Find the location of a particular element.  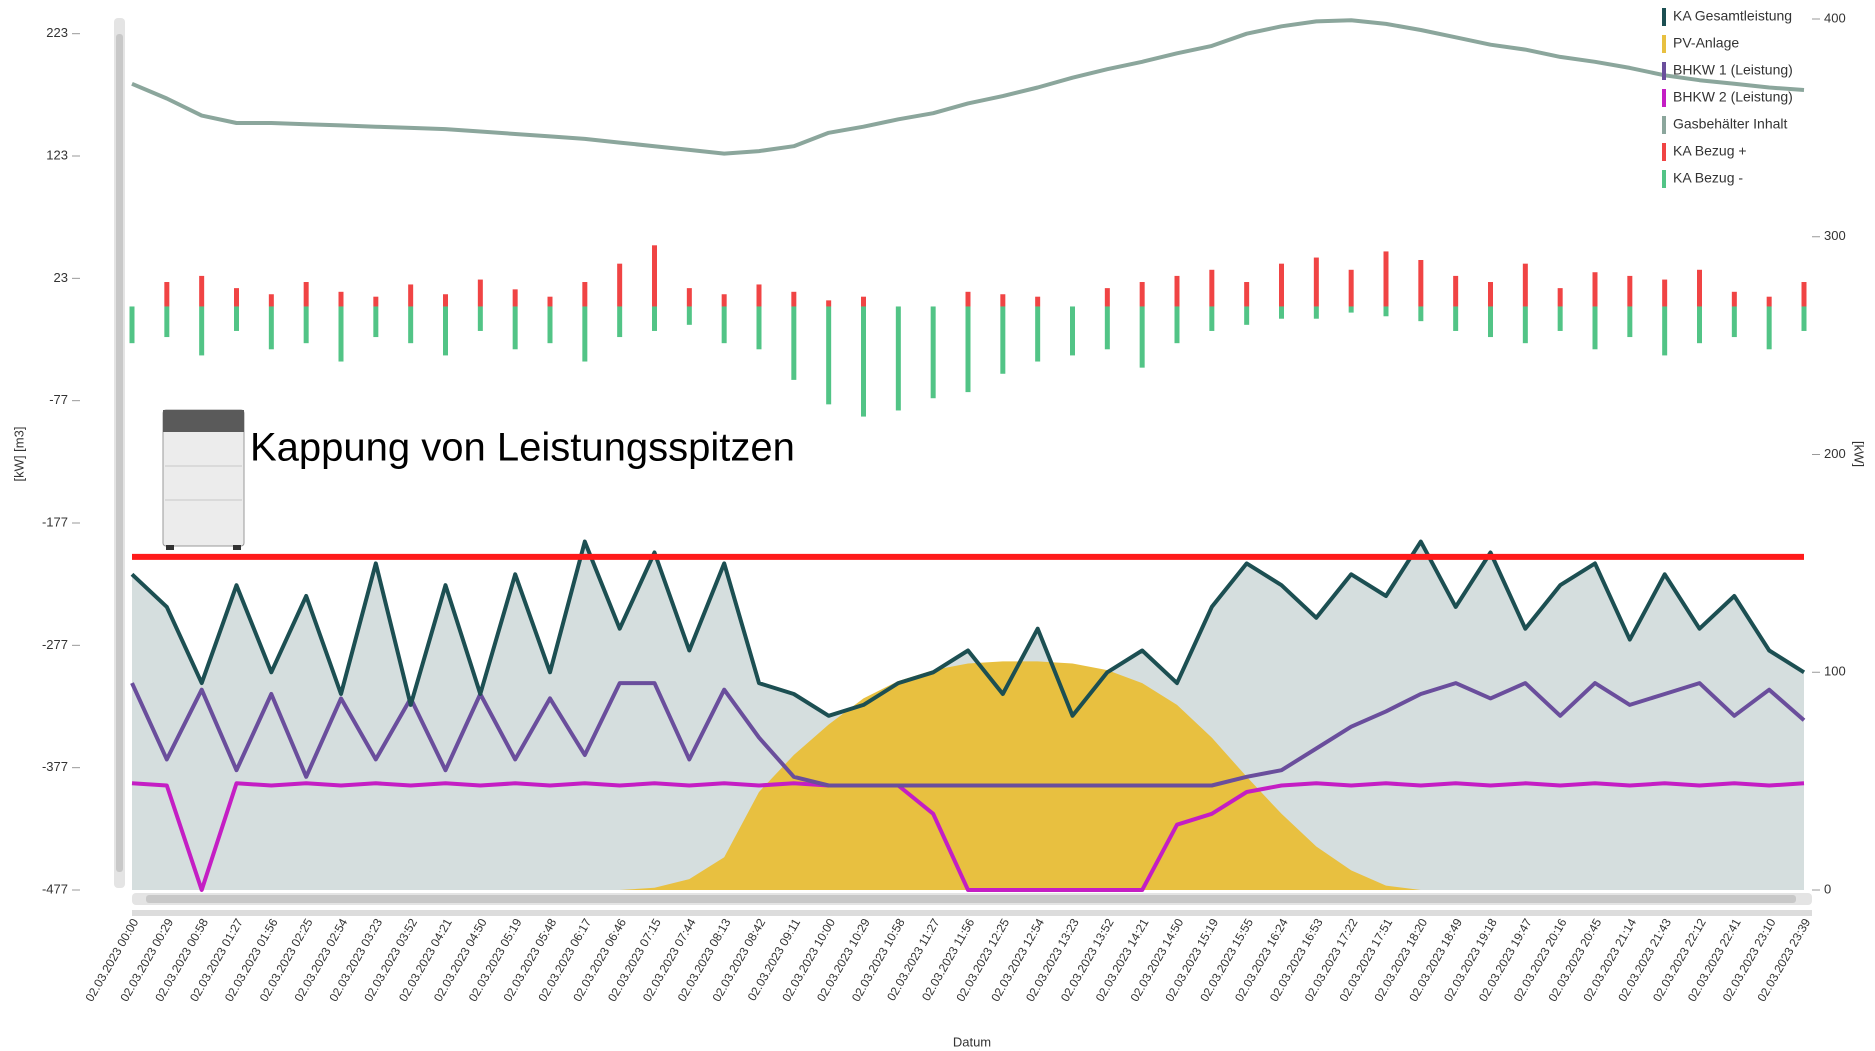

legend-label: PV-Anlage is located at coordinates (1706, 43).